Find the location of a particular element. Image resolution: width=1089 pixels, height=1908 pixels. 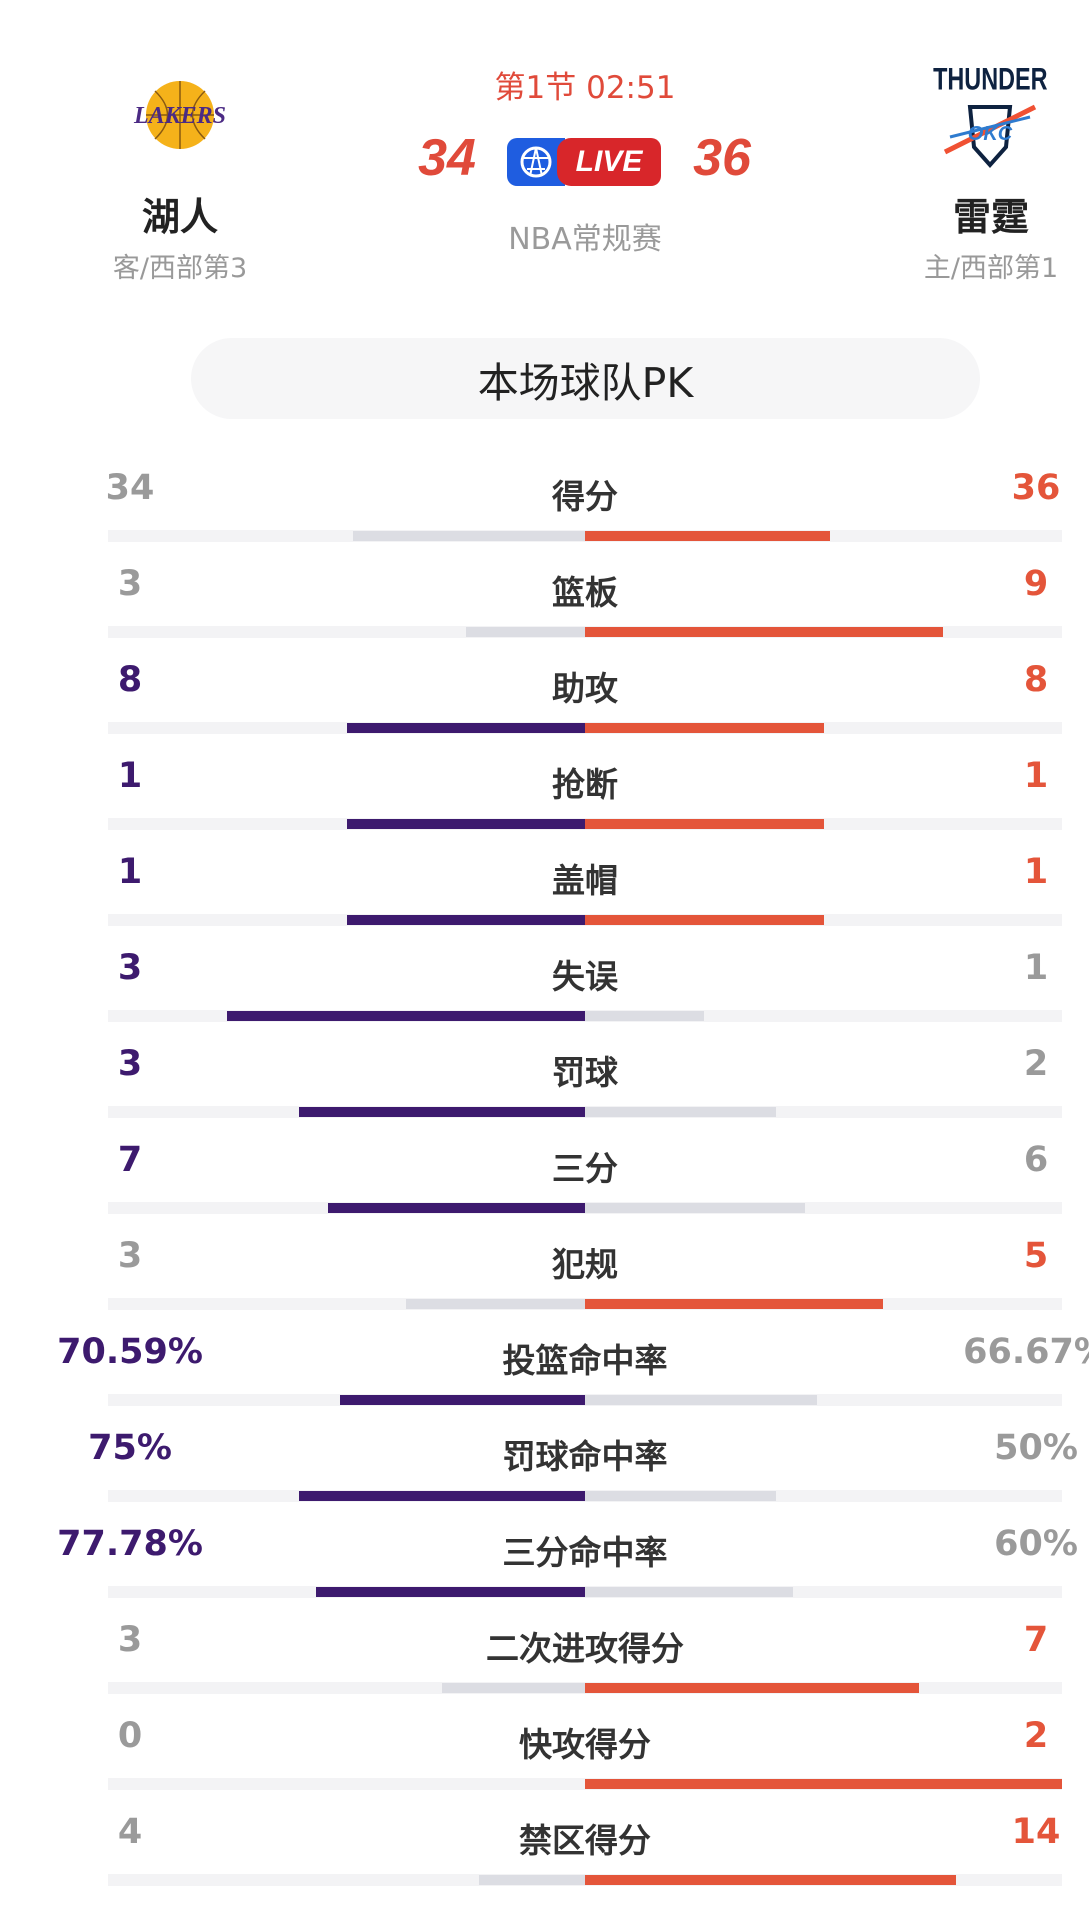

away-value: 4 is located at coordinates (130, 1832).